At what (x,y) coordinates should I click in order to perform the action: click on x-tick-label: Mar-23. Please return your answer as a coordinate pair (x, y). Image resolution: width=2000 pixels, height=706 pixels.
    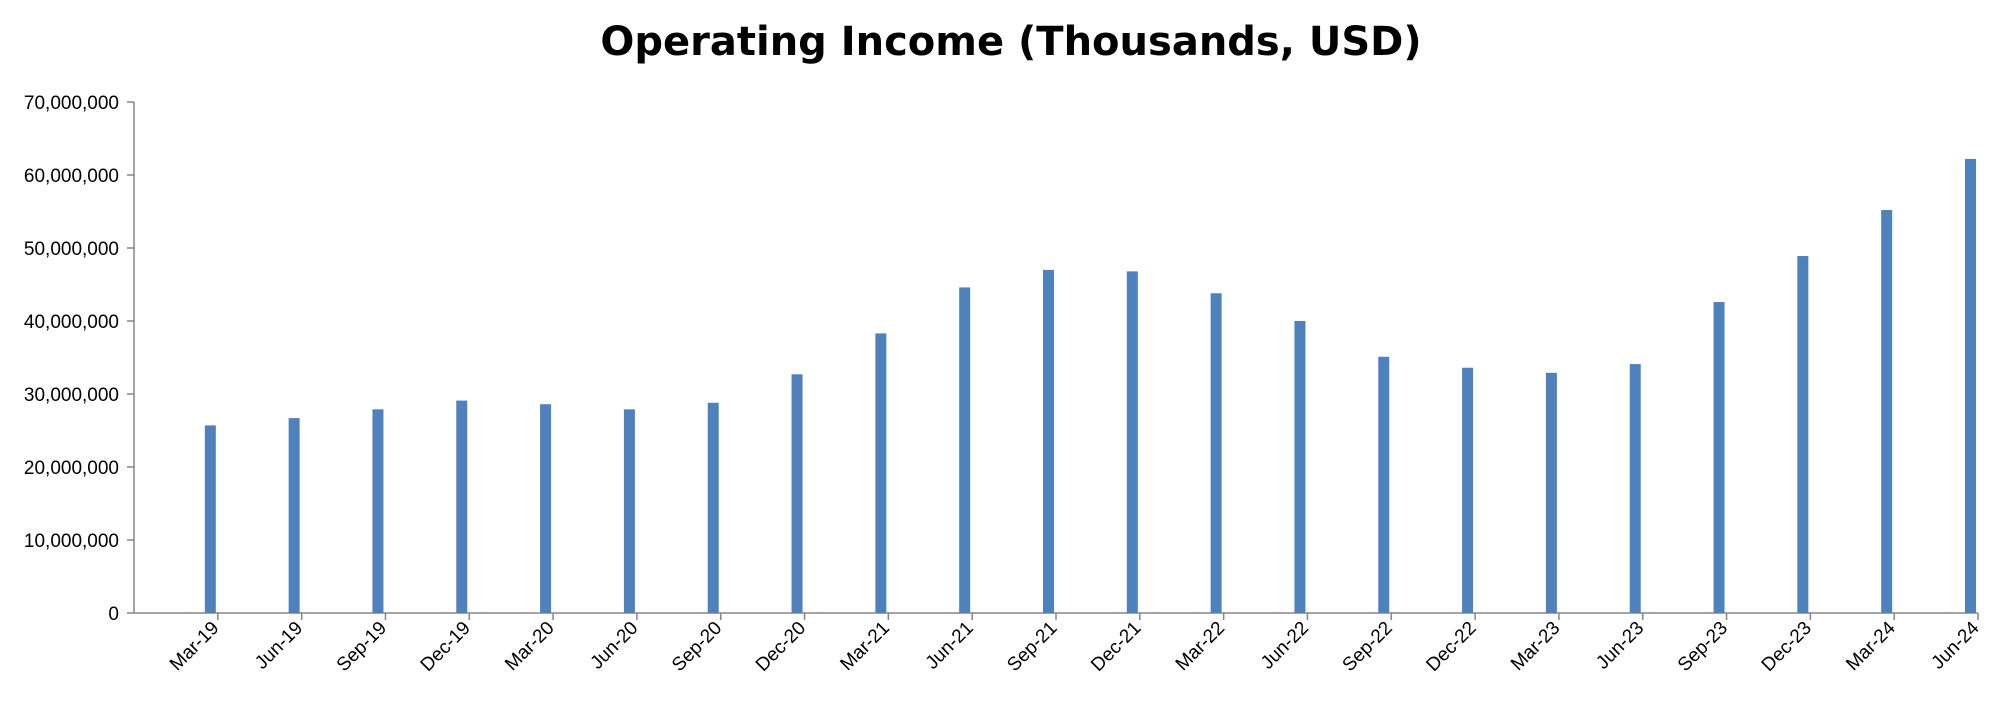
    Looking at the image, I should click on (1535, 646).